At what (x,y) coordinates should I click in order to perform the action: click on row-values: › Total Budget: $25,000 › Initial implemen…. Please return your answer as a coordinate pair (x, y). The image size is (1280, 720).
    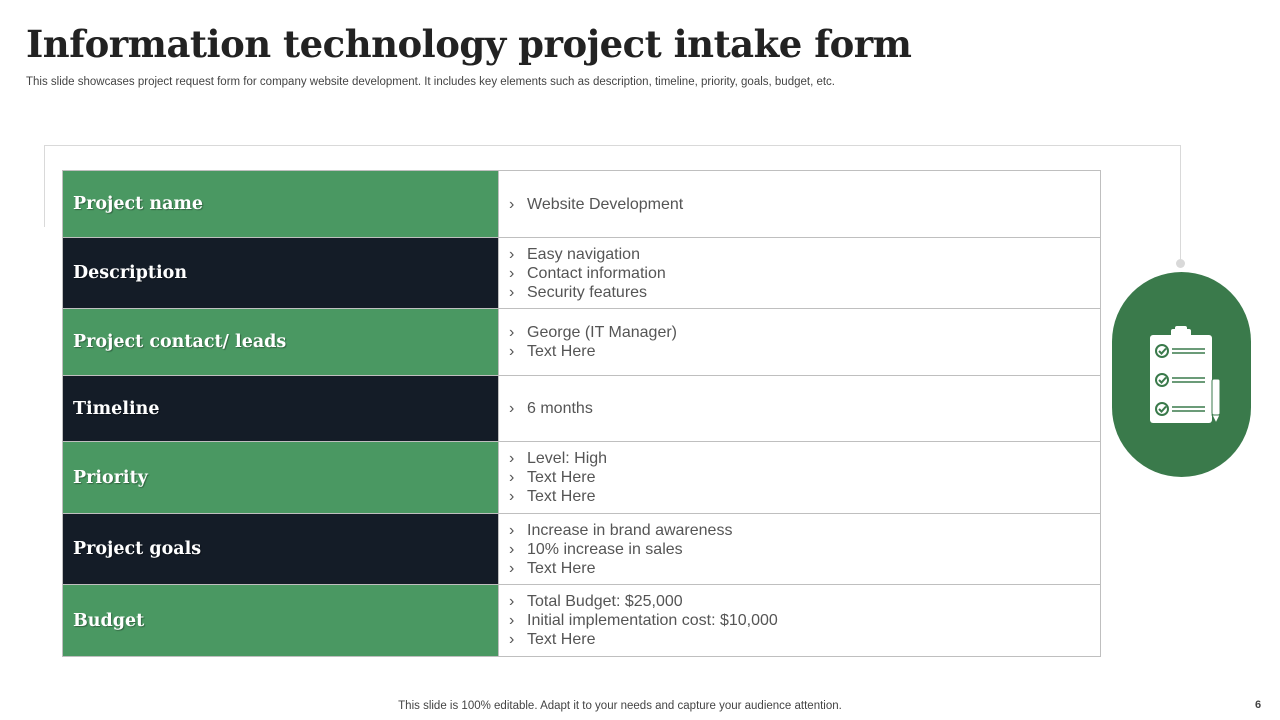
    Looking at the image, I should click on (799, 620).